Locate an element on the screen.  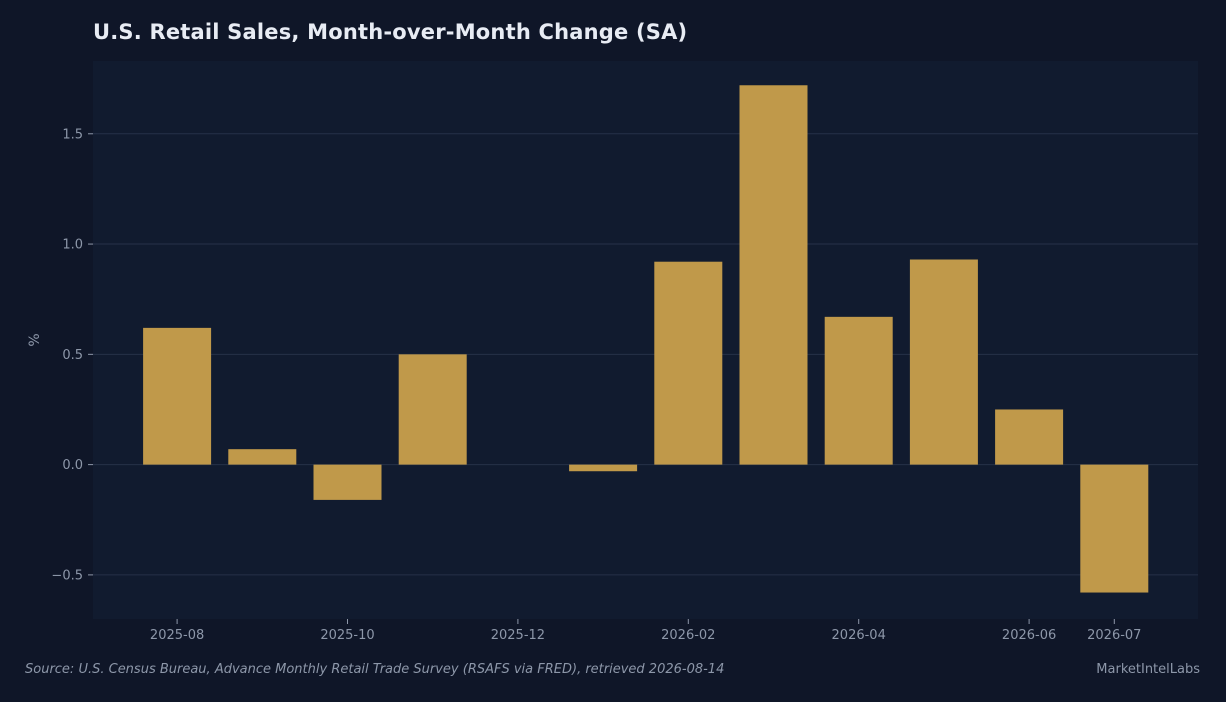
x-tick-label: 2026-04 is located at coordinates (859, 635).